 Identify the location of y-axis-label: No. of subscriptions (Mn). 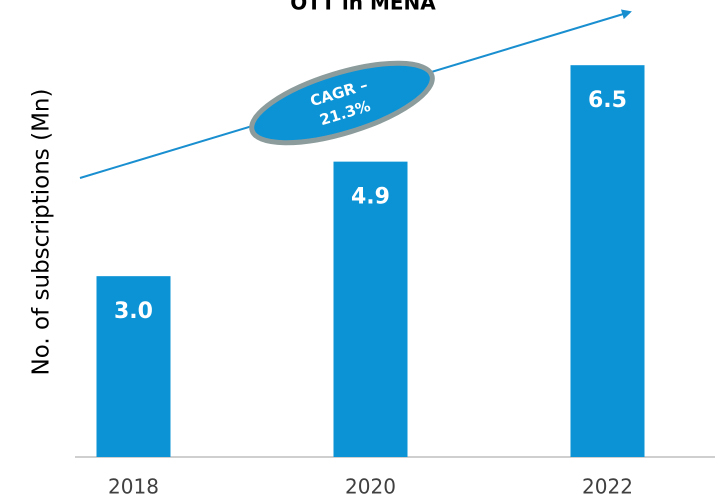
(42, 232).